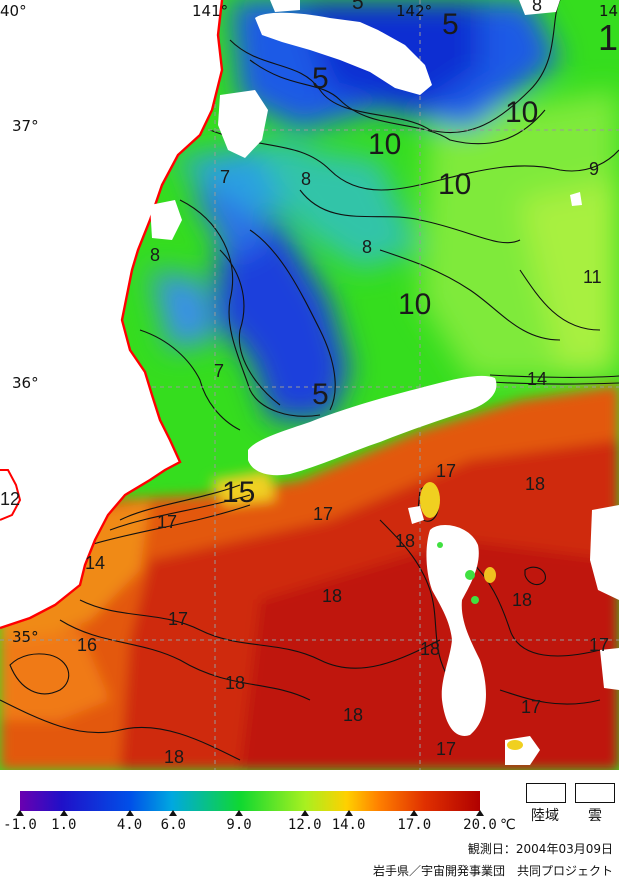 The height and width of the screenshot is (881, 619). Describe the element at coordinates (480, 825) in the screenshot. I see `colorbar-tick-label: 20.0` at that location.